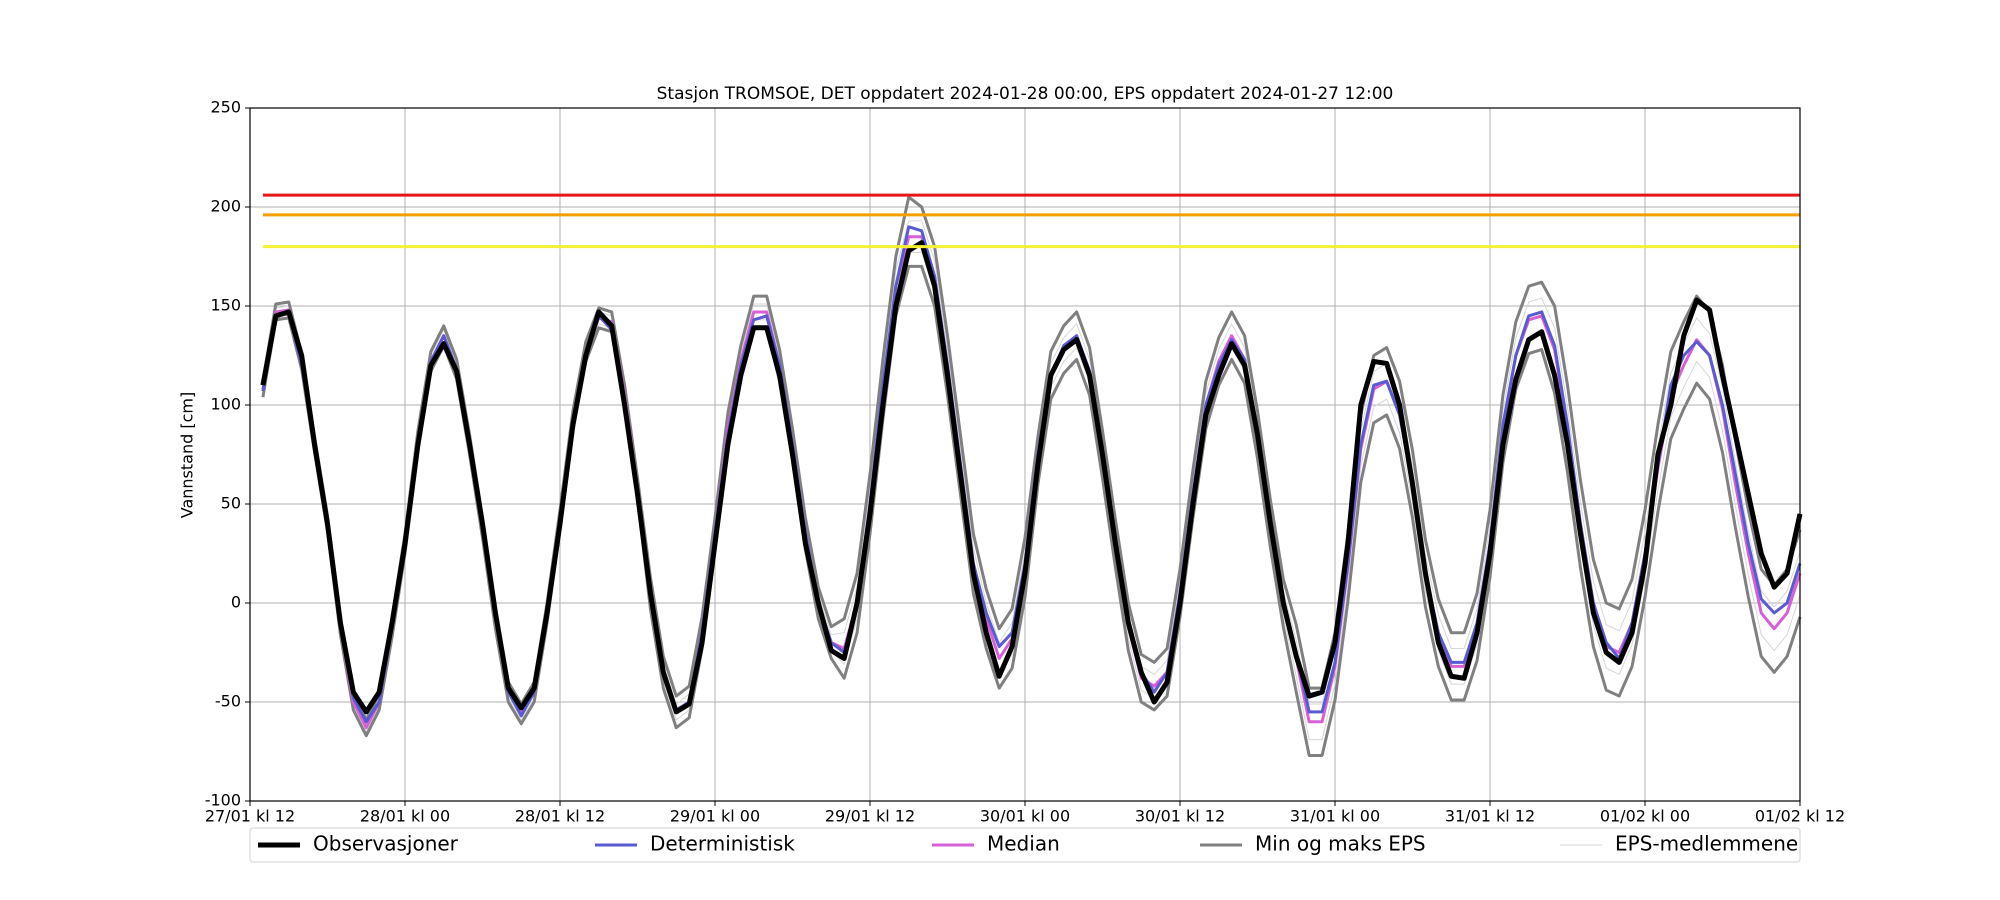  What do you see at coordinates (223, 800) in the screenshot?
I see `y-tick-label: -100` at bounding box center [223, 800].